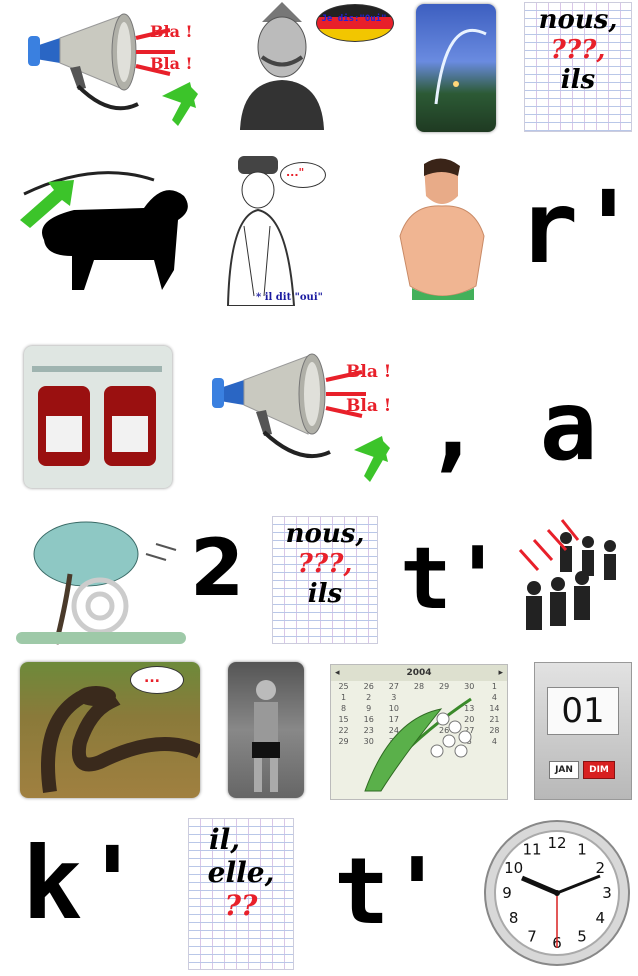  Describe the element at coordinates (369, 708) in the screenshot. I see `calendar-day-cell: 9` at that location.